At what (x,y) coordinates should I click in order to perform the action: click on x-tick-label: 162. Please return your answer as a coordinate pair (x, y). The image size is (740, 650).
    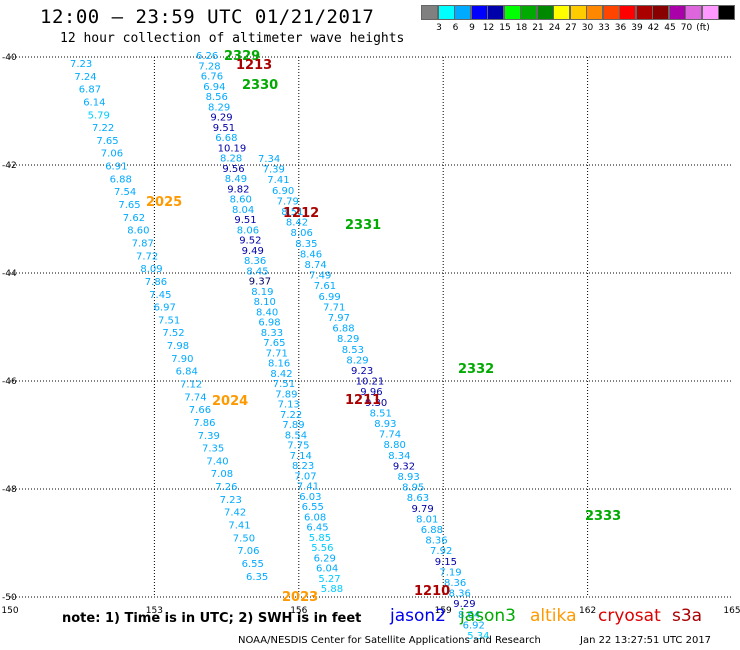
    Looking at the image, I should click on (587, 611).